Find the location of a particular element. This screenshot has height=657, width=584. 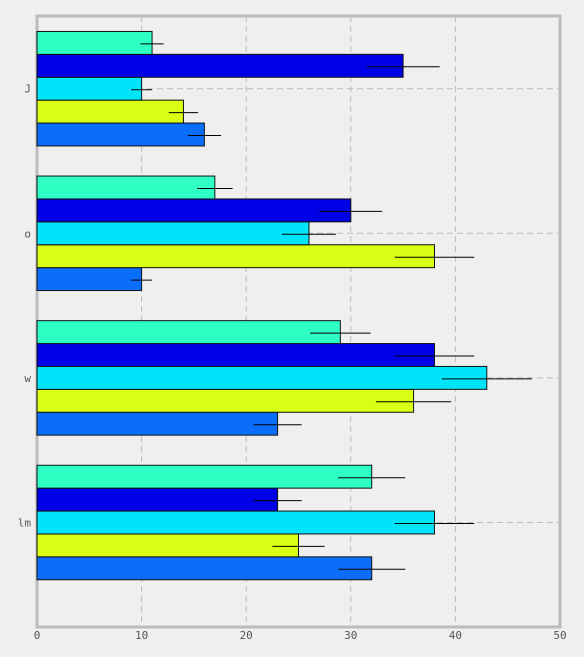

x-tick-label: 20 is located at coordinates (246, 635).